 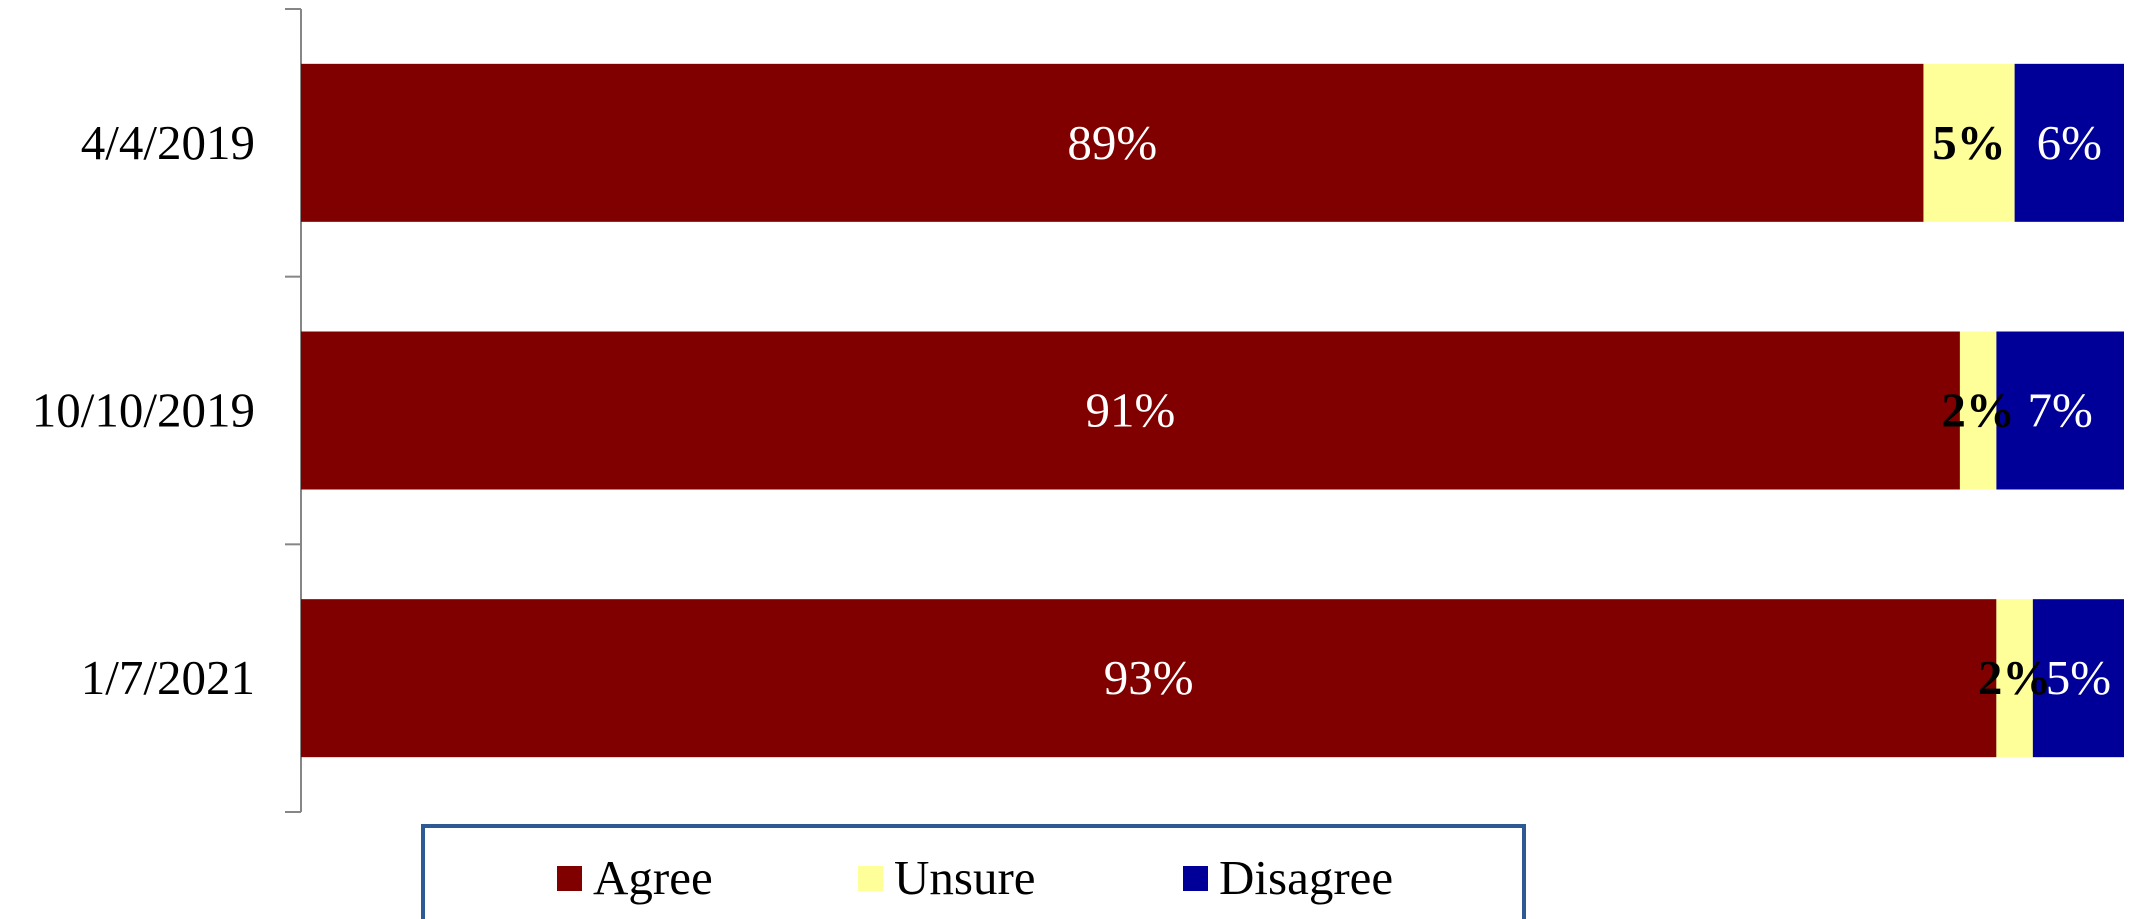 What do you see at coordinates (870, 878) in the screenshot?
I see `legend-swatch-unsure` at bounding box center [870, 878].